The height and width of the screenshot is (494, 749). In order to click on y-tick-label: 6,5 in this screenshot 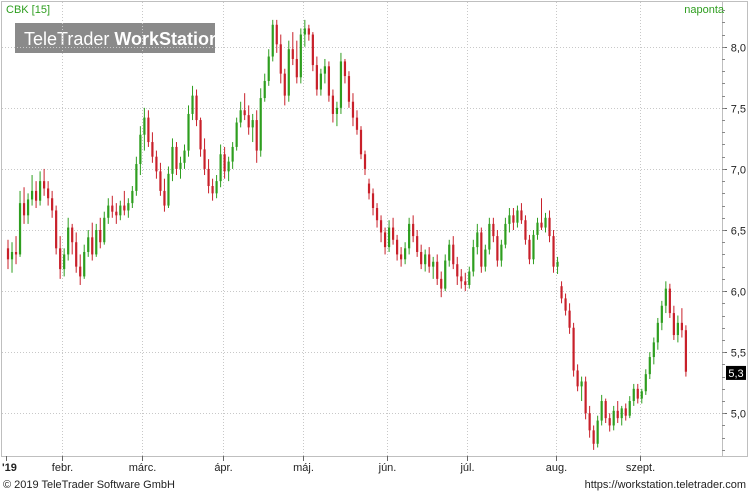, I will do `click(738, 232)`.